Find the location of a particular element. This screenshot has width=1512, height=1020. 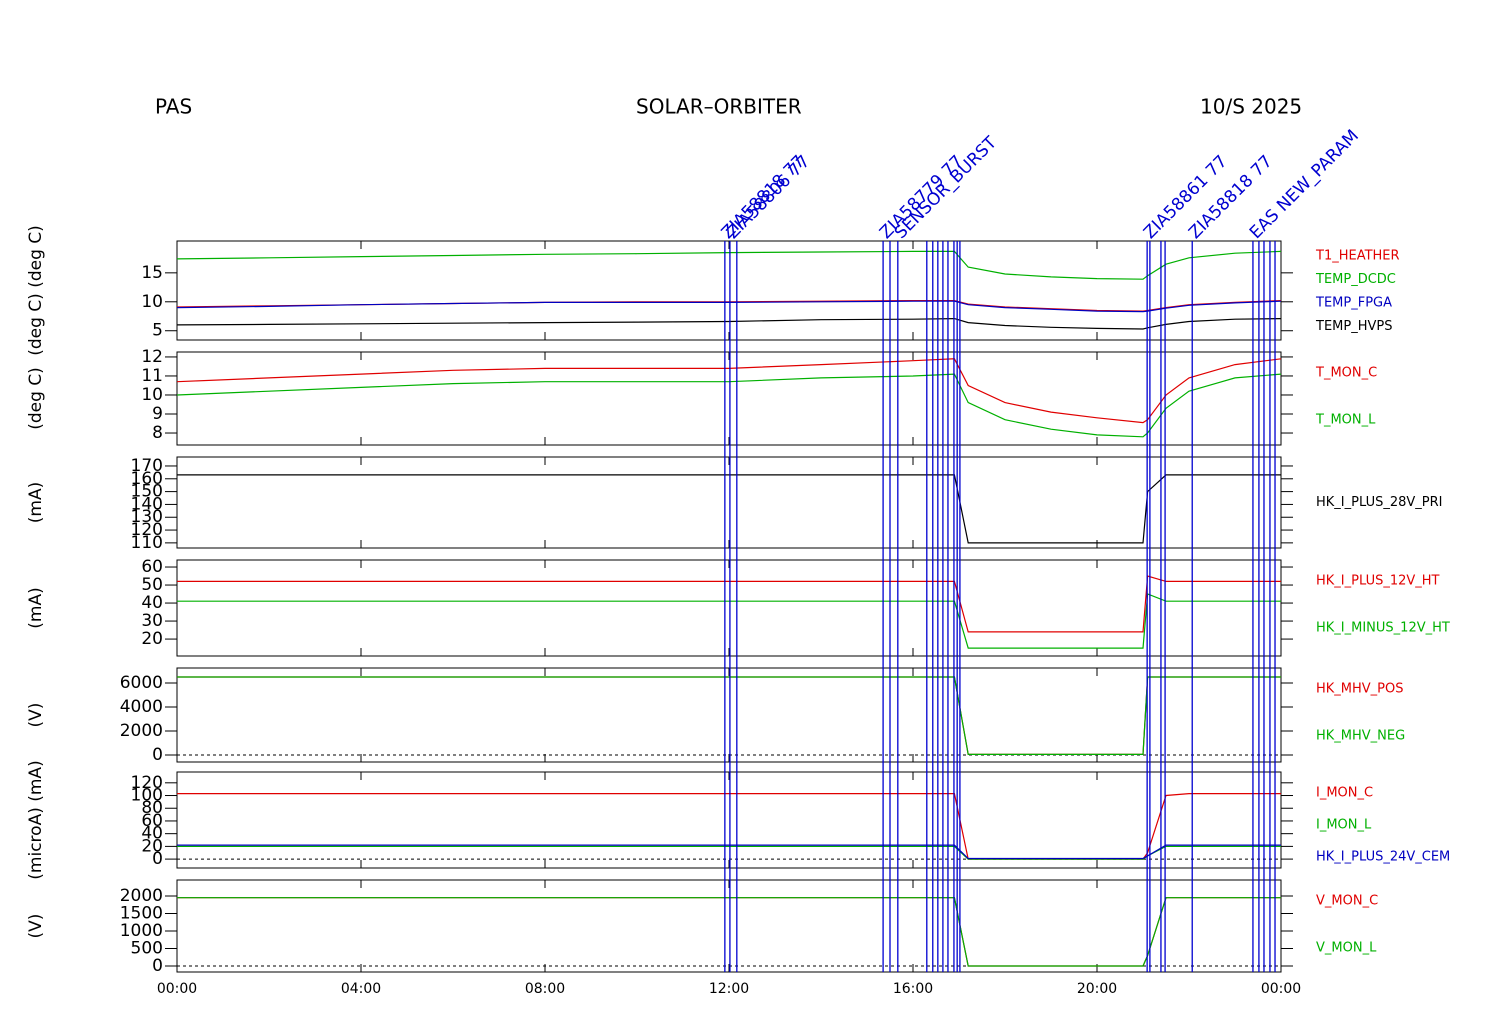

y-tick-label: 5 is located at coordinates (157, 331).